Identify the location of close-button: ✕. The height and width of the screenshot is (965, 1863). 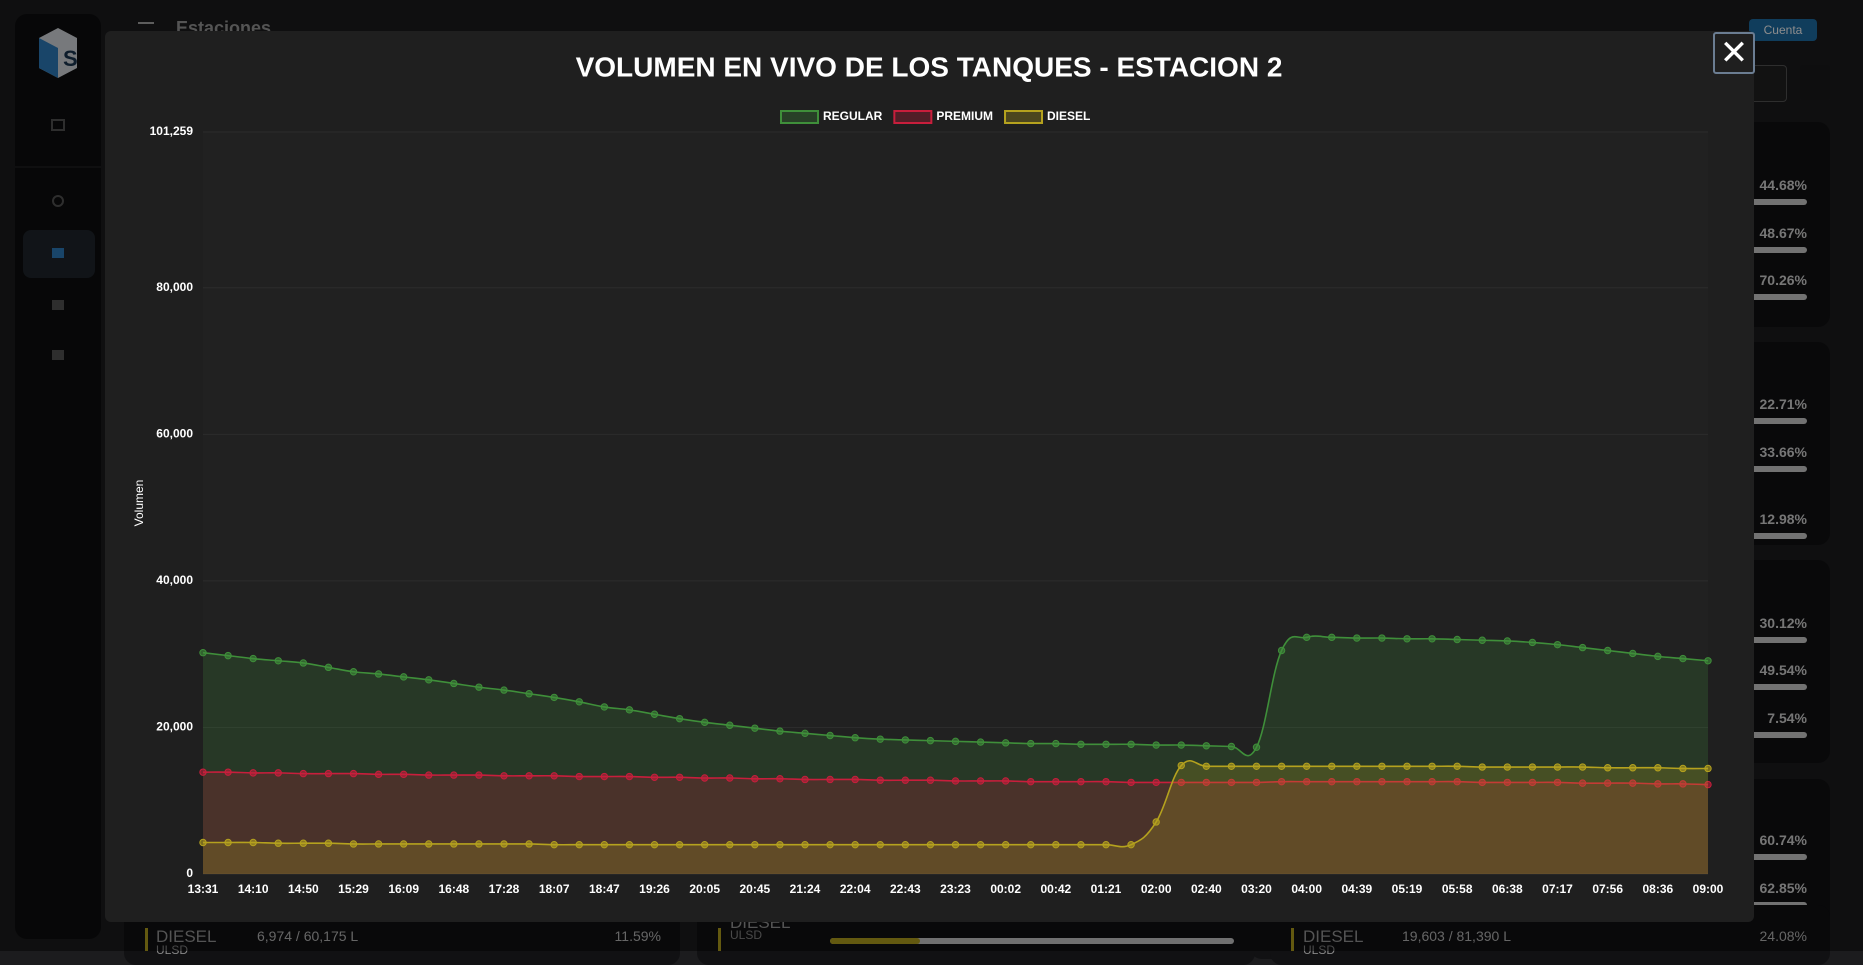
(1734, 53).